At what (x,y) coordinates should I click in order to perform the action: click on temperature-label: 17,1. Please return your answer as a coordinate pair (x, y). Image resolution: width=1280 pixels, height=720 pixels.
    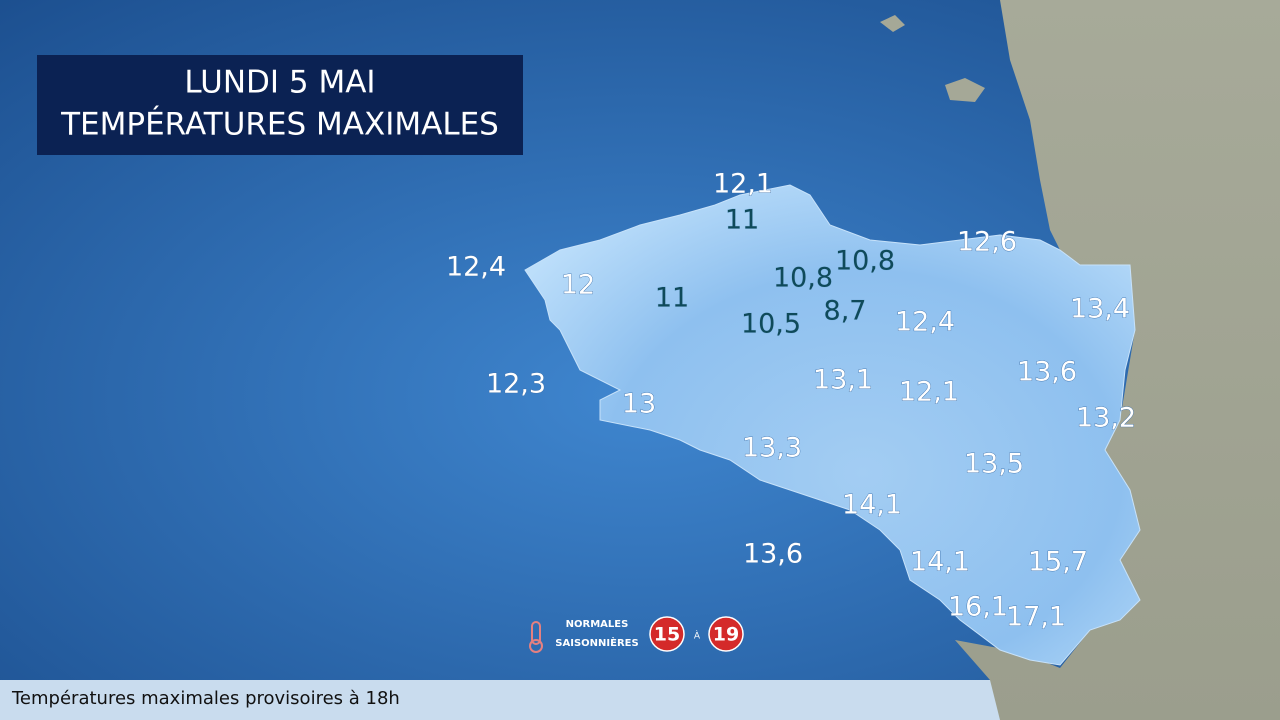
    Looking at the image, I should click on (1036, 617).